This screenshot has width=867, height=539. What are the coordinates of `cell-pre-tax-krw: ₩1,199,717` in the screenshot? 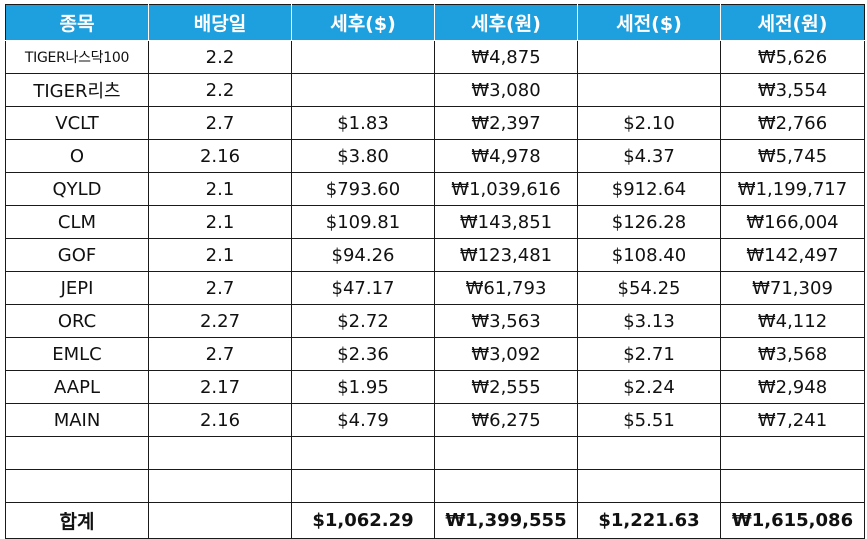 It's located at (792, 189).